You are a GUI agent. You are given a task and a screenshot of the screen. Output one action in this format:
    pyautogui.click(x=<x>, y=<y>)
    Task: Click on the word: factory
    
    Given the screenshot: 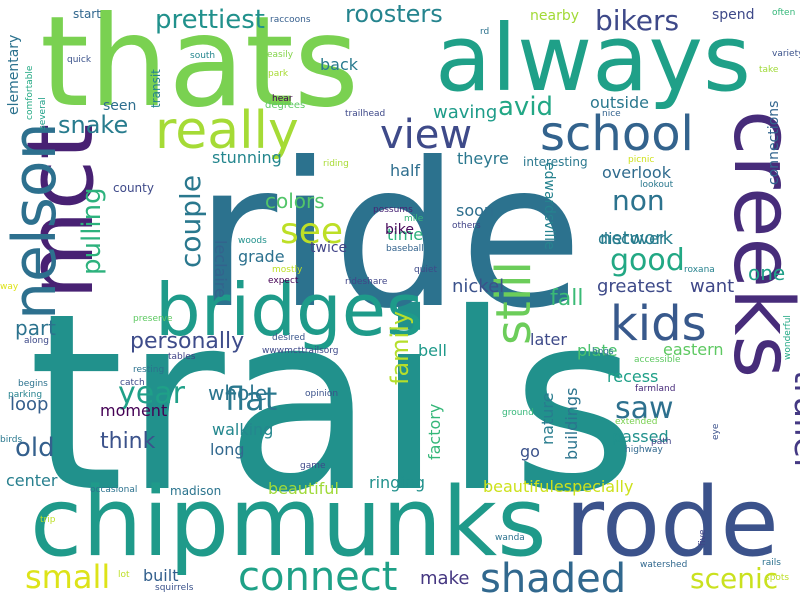 What is the action you would take?
    pyautogui.click(x=434, y=432)
    